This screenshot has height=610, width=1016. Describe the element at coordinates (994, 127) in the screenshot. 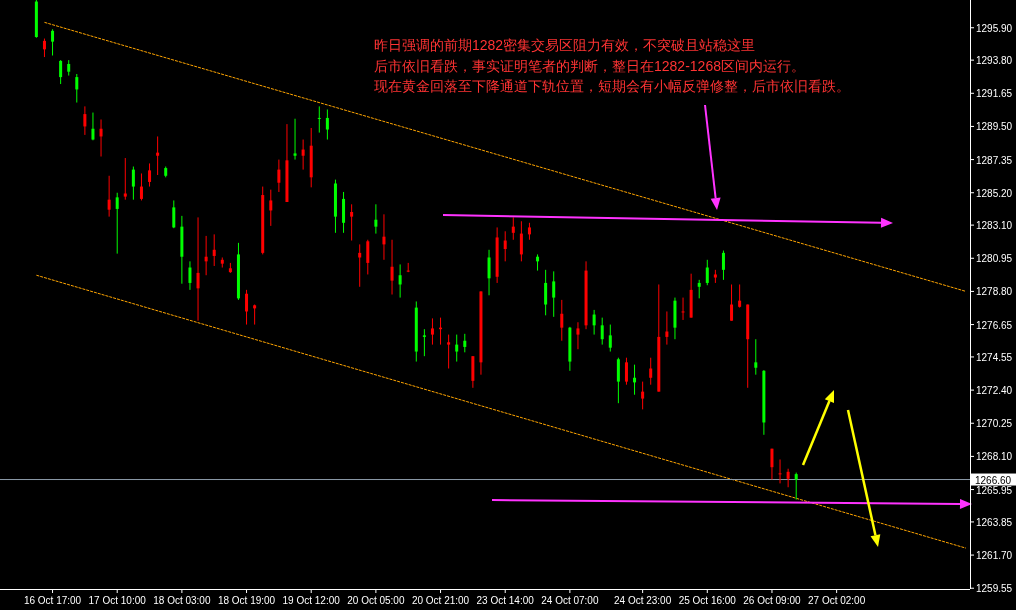

I see `y-tick-label: 1289.50` at that location.